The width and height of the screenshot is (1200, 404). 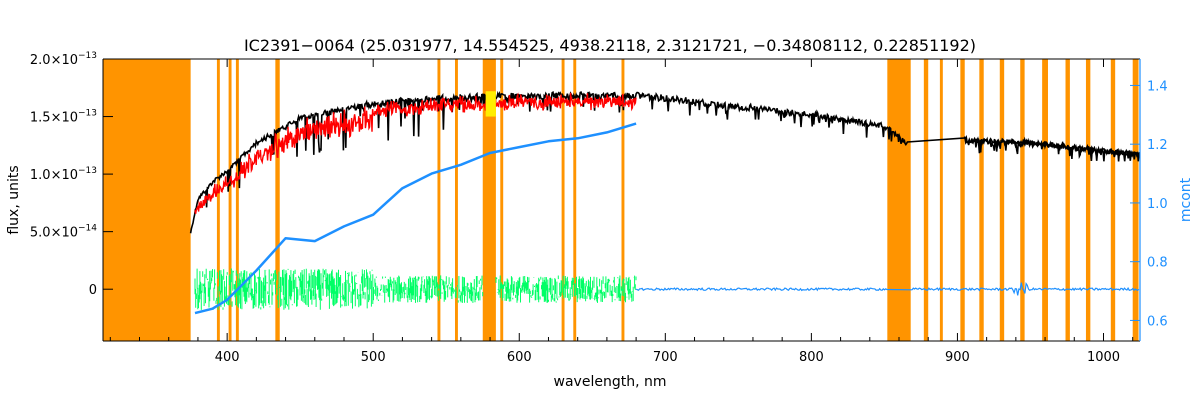 What do you see at coordinates (490, 104) in the screenshot?
I see `highlight-band` at bounding box center [490, 104].